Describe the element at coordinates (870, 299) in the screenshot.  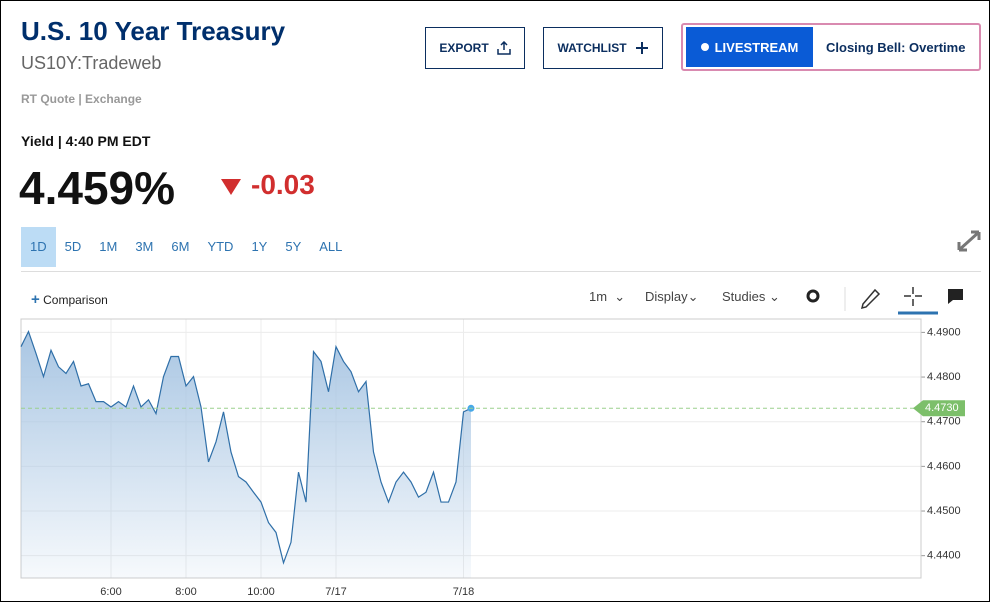
I see `draw-icon` at that location.